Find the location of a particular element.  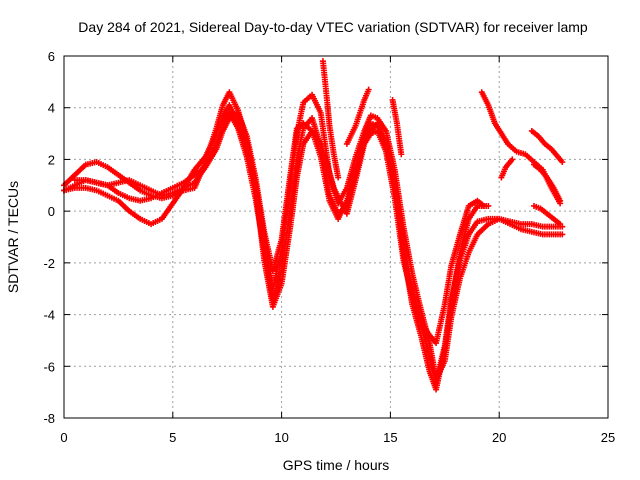

y-axis-label: SDTVAR / TECUs is located at coordinates (13, 237).